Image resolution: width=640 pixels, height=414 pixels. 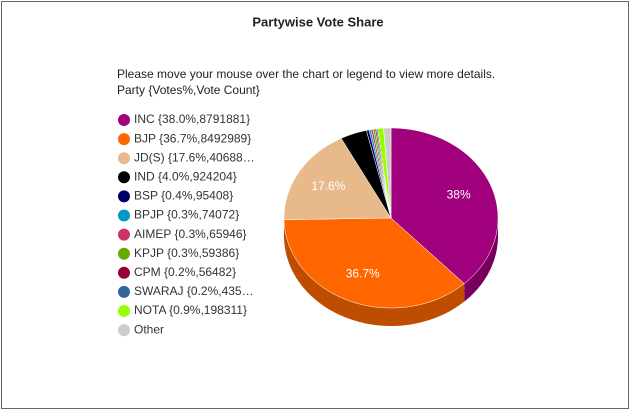 What do you see at coordinates (186, 215) in the screenshot?
I see `legend-label: BPJP {0.3%,74072}` at bounding box center [186, 215].